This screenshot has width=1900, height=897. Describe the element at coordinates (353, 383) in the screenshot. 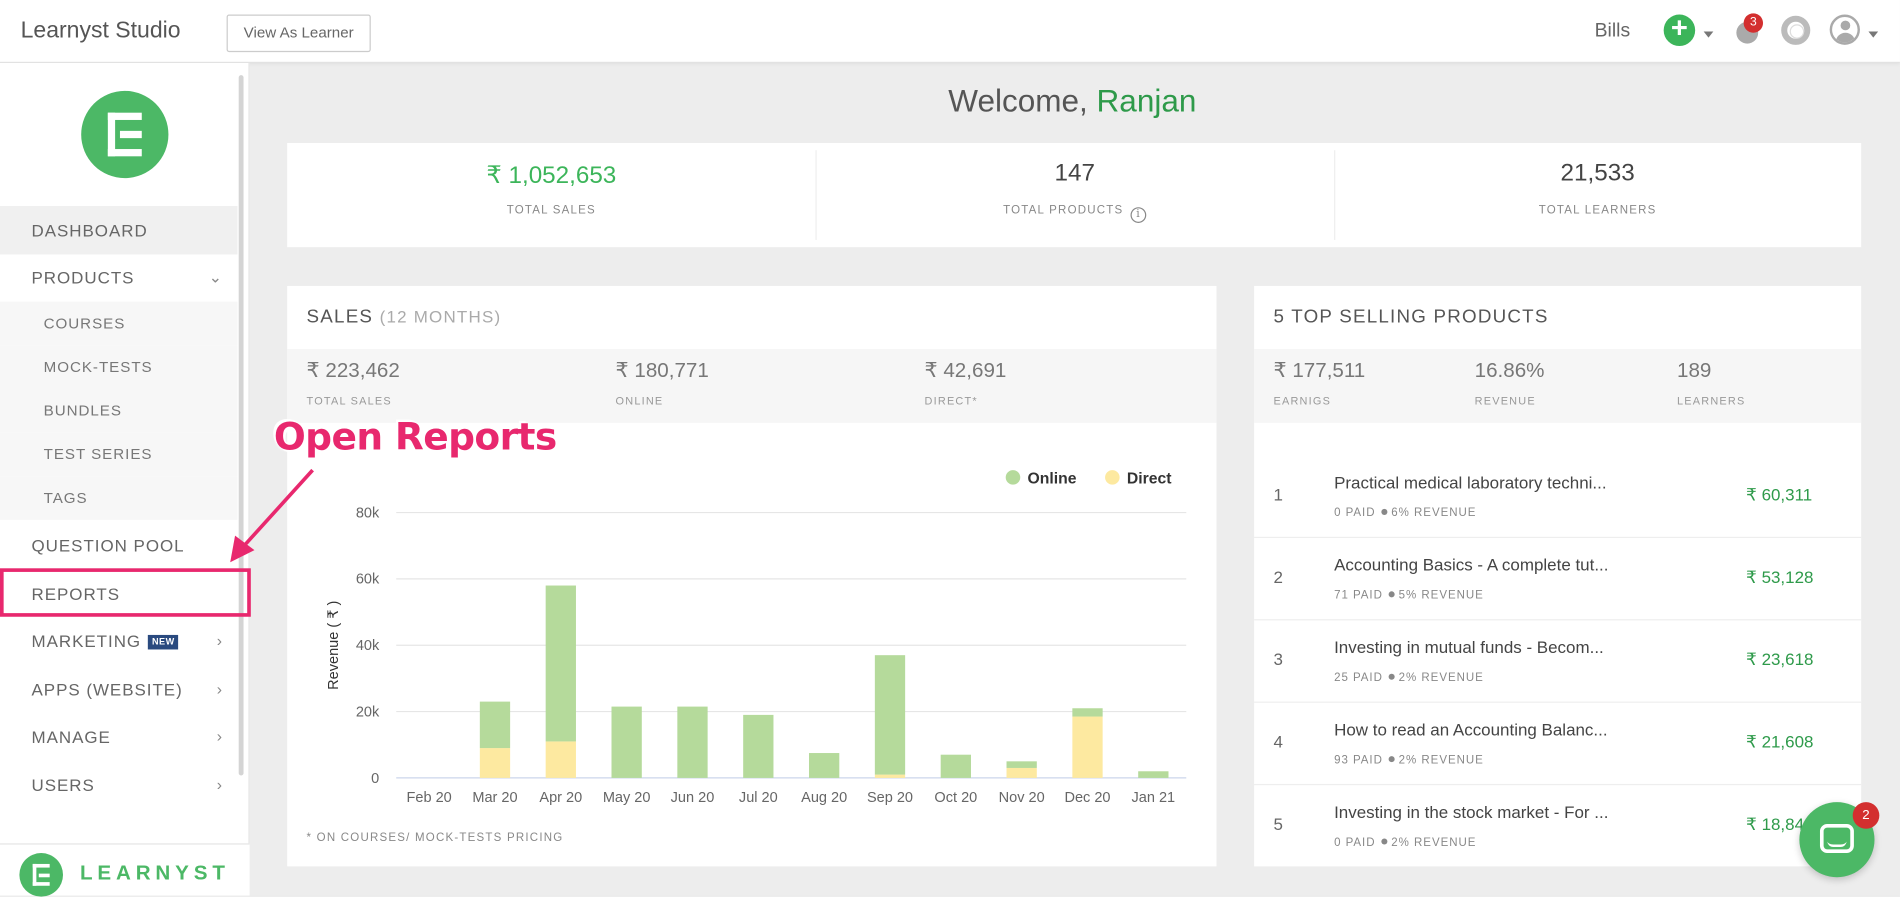

I see `summary-total-sales: ₹ 223,462 TOTAL SALES` at that location.